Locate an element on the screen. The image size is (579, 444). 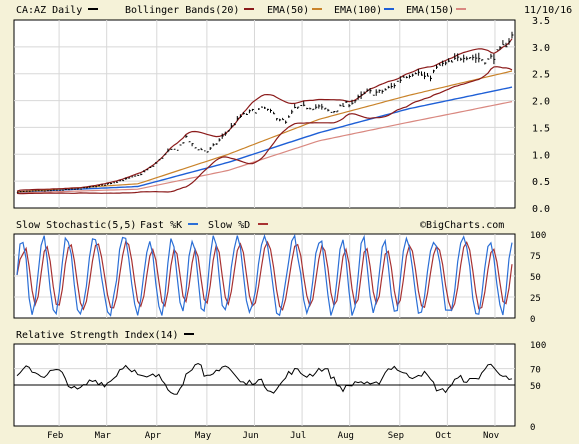
month-label: Mar is located at coordinates (103, 436).